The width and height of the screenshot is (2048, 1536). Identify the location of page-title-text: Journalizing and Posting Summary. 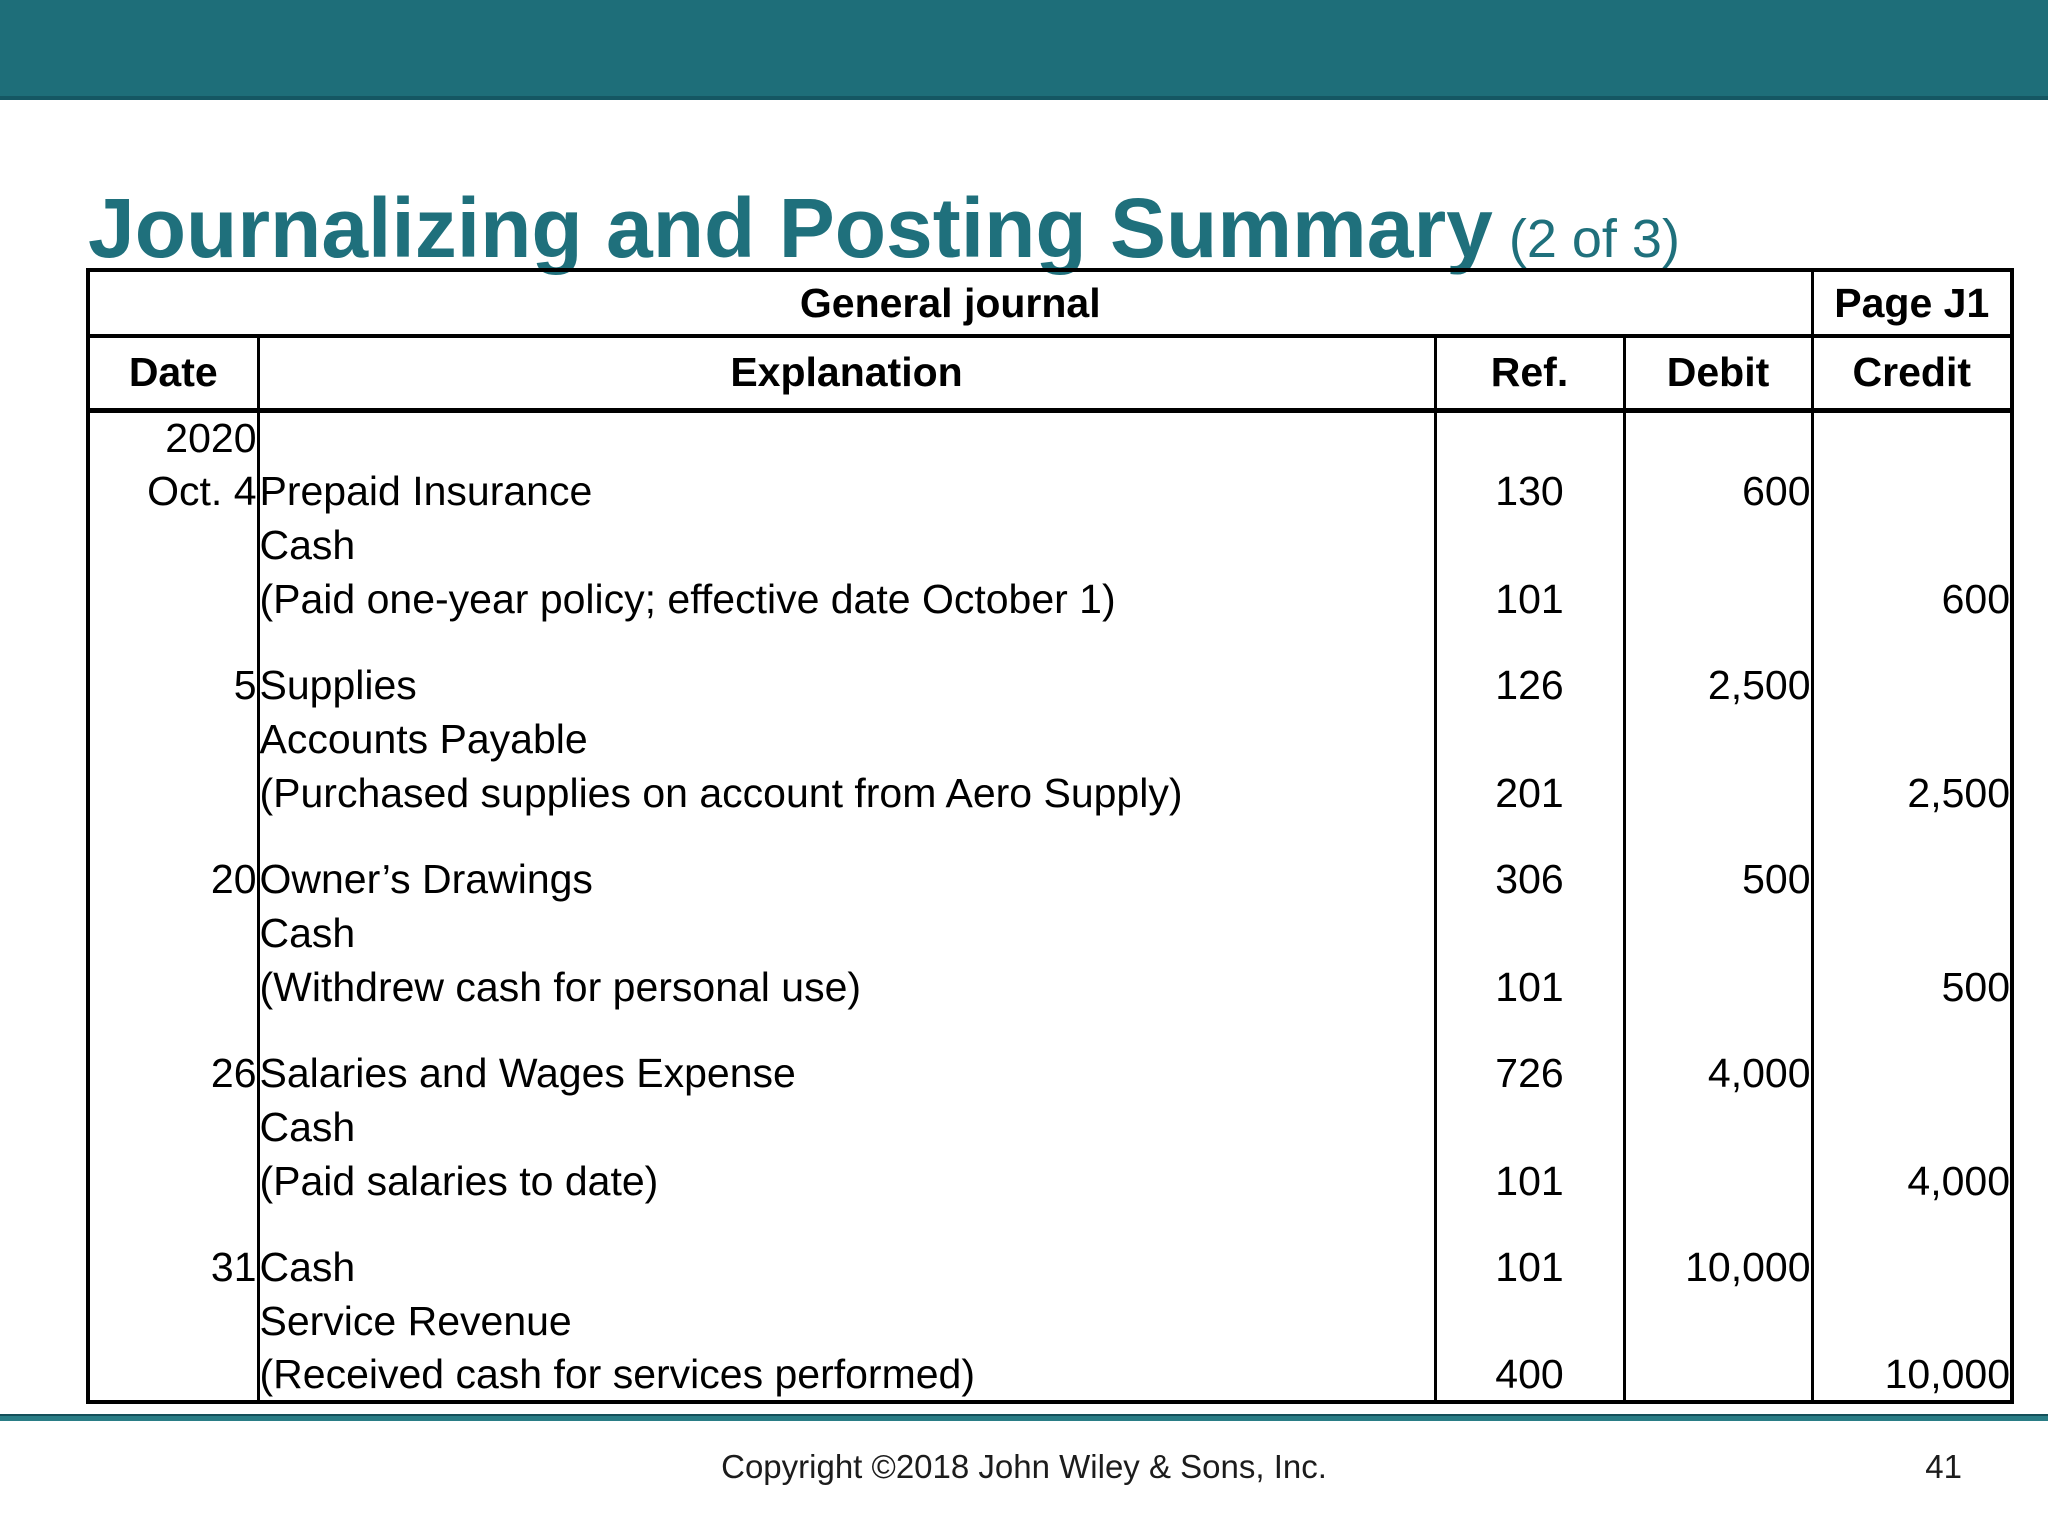
(790, 228).